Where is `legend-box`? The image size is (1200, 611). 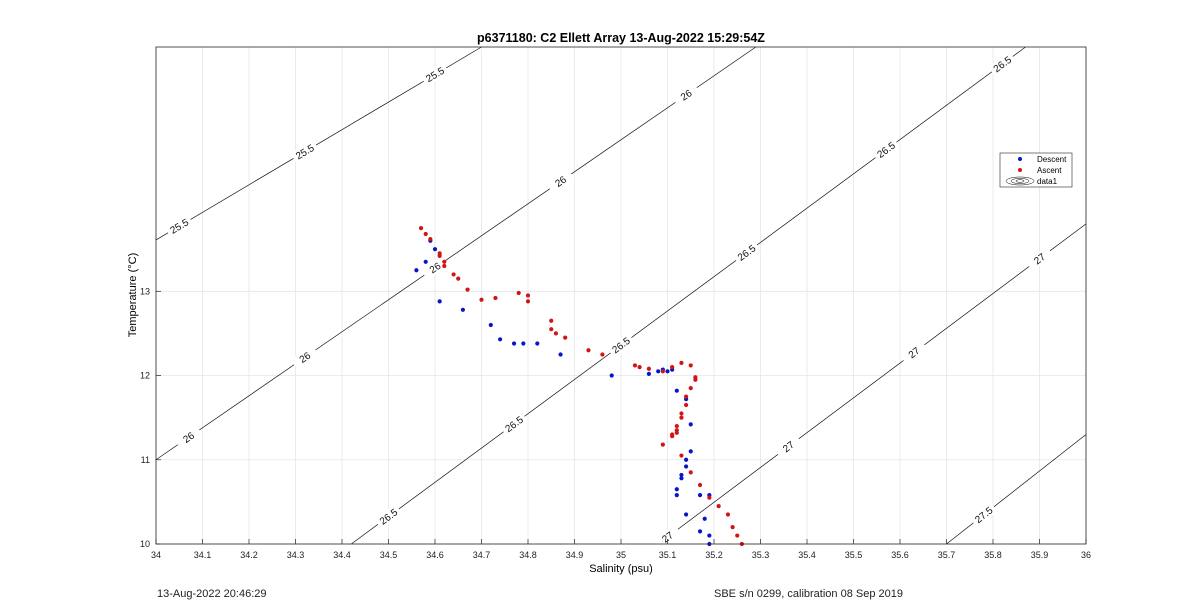 legend-box is located at coordinates (1036, 170).